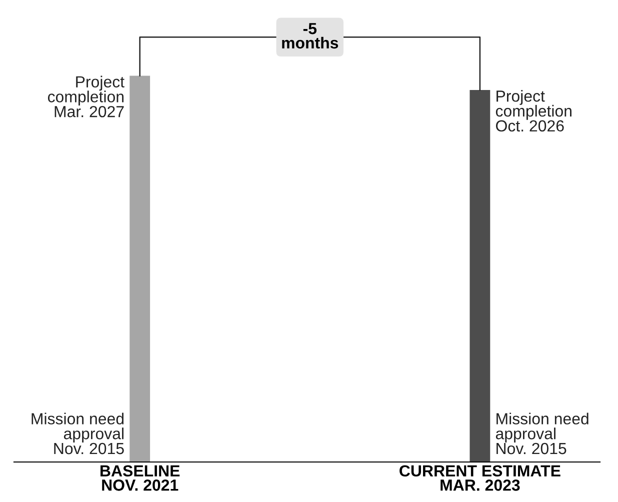 Image resolution: width=618 pixels, height=502 pixels. I want to click on annotation: Project completion Oct. 2026, so click(534, 111).